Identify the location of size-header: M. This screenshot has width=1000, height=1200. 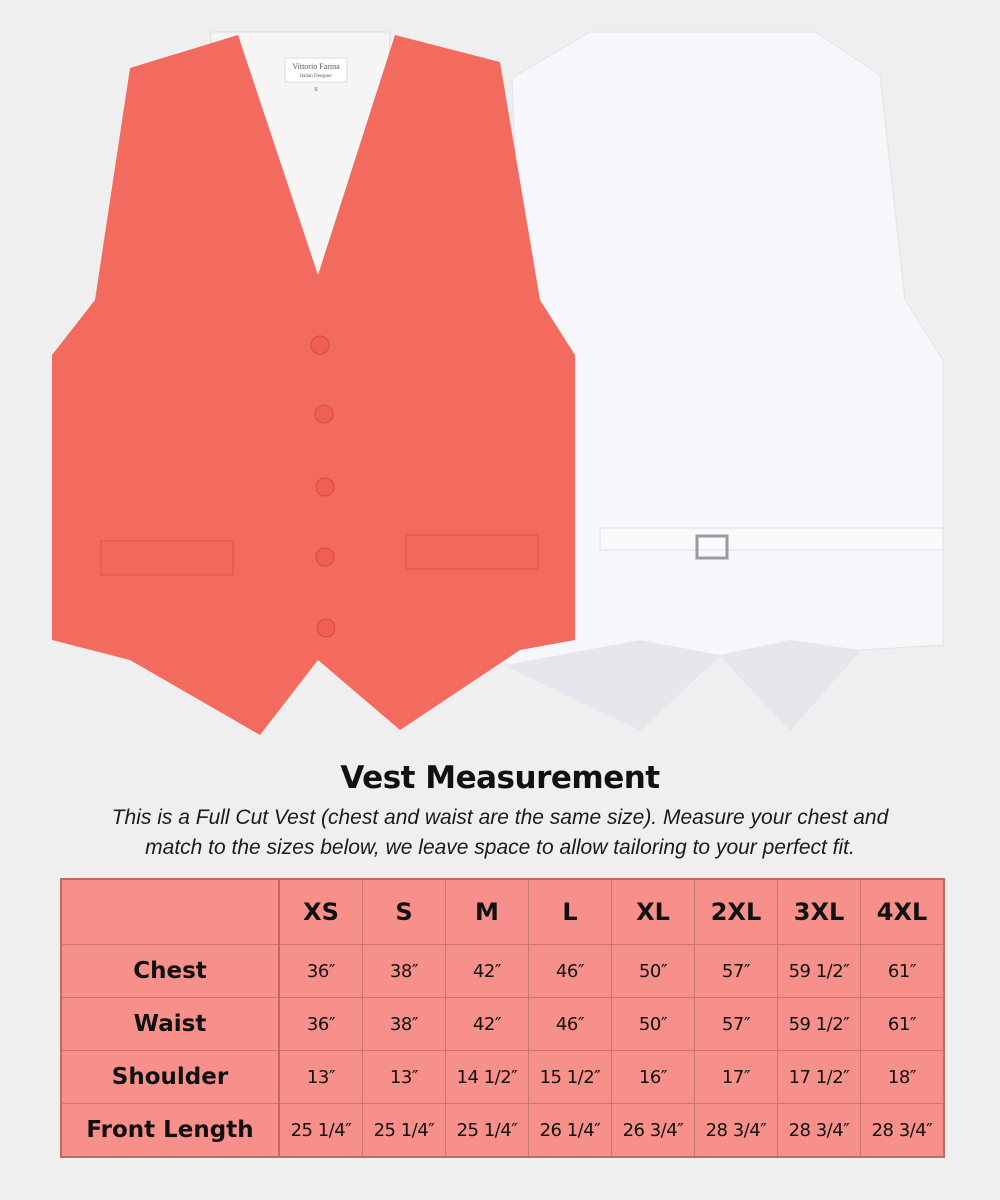
(487, 911).